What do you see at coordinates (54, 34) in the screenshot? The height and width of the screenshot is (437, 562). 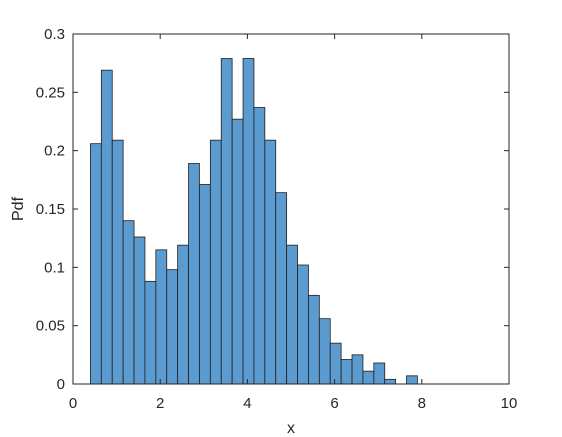 I see `y-tick-label: 0.3` at bounding box center [54, 34].